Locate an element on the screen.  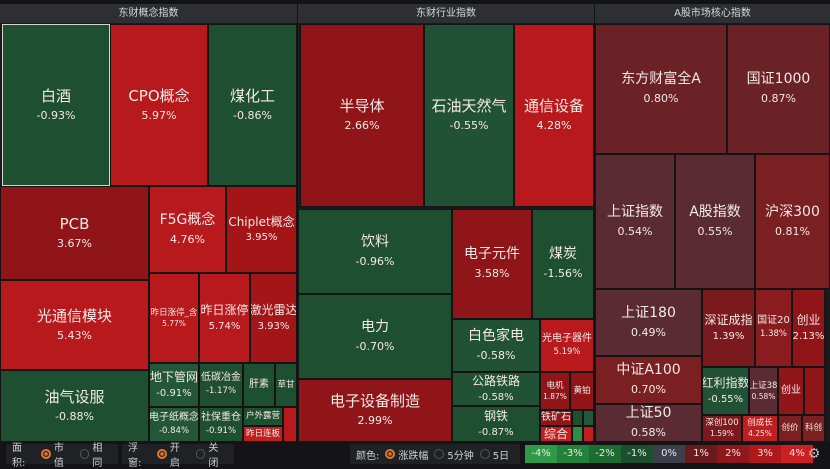
treemap-cell: 户外露营 is located at coordinates (263, 416).